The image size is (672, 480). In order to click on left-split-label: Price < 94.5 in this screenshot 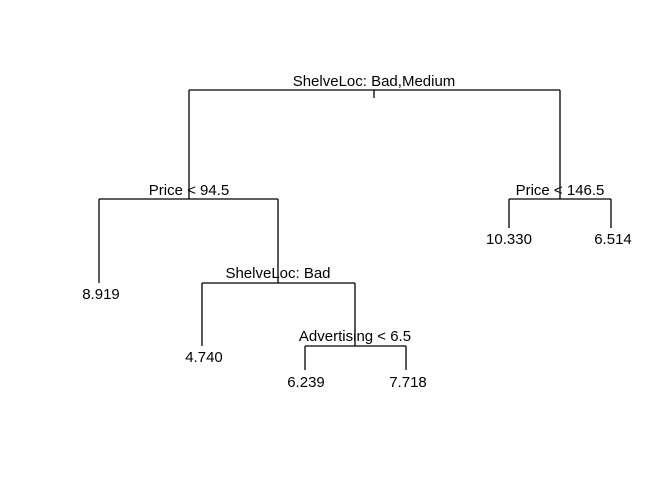, I will do `click(189, 190)`.